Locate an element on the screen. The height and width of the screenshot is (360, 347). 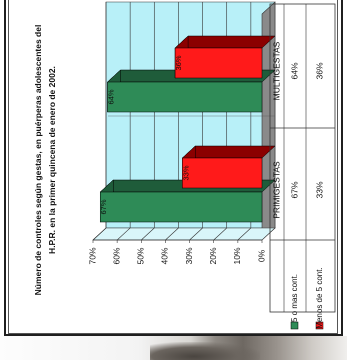
bar-data-label: 64% is located at coordinates (110, 96).